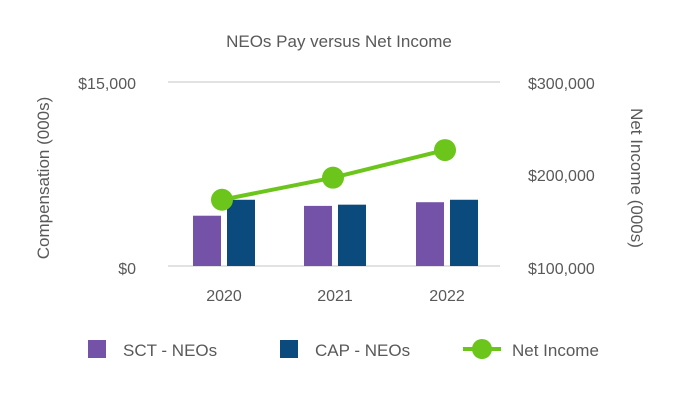  Describe the element at coordinates (97, 349) in the screenshot. I see `legend-swatch-sct` at that location.